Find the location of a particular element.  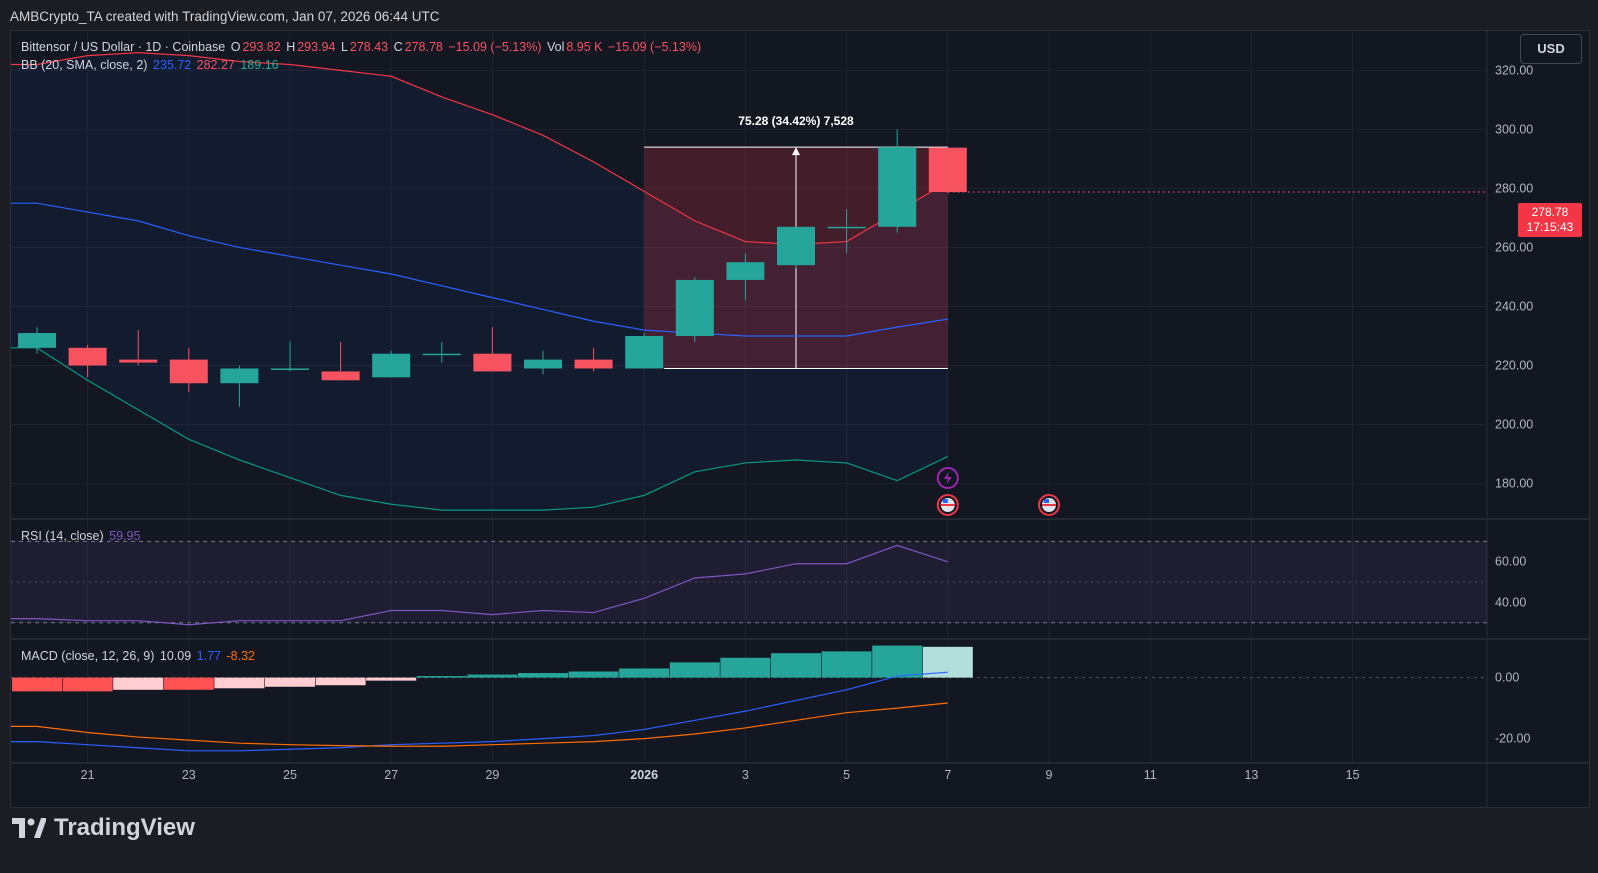

time-axis-label: 21 is located at coordinates (88, 775).